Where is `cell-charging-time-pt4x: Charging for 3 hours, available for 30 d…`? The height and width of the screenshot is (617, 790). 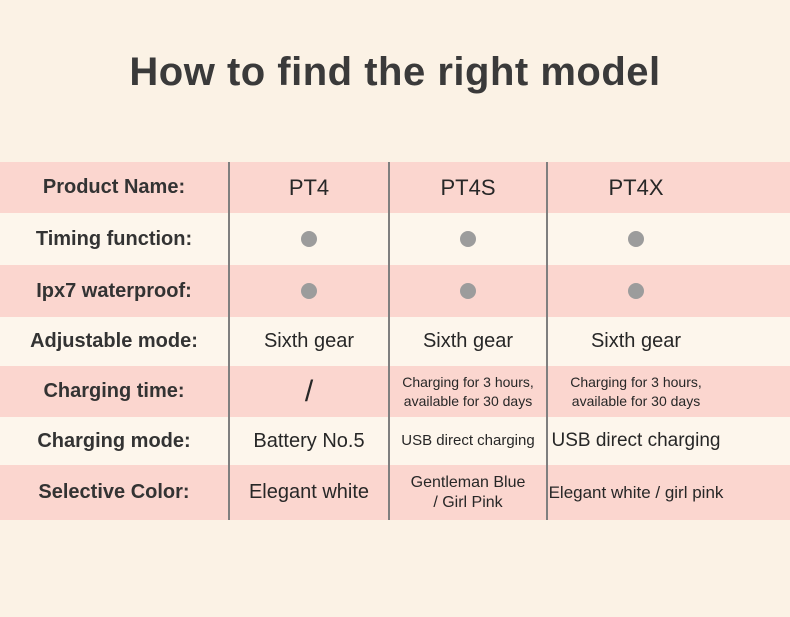
cell-charging-time-pt4x: Charging for 3 hours, available for 30 d… is located at coordinates (668, 391).